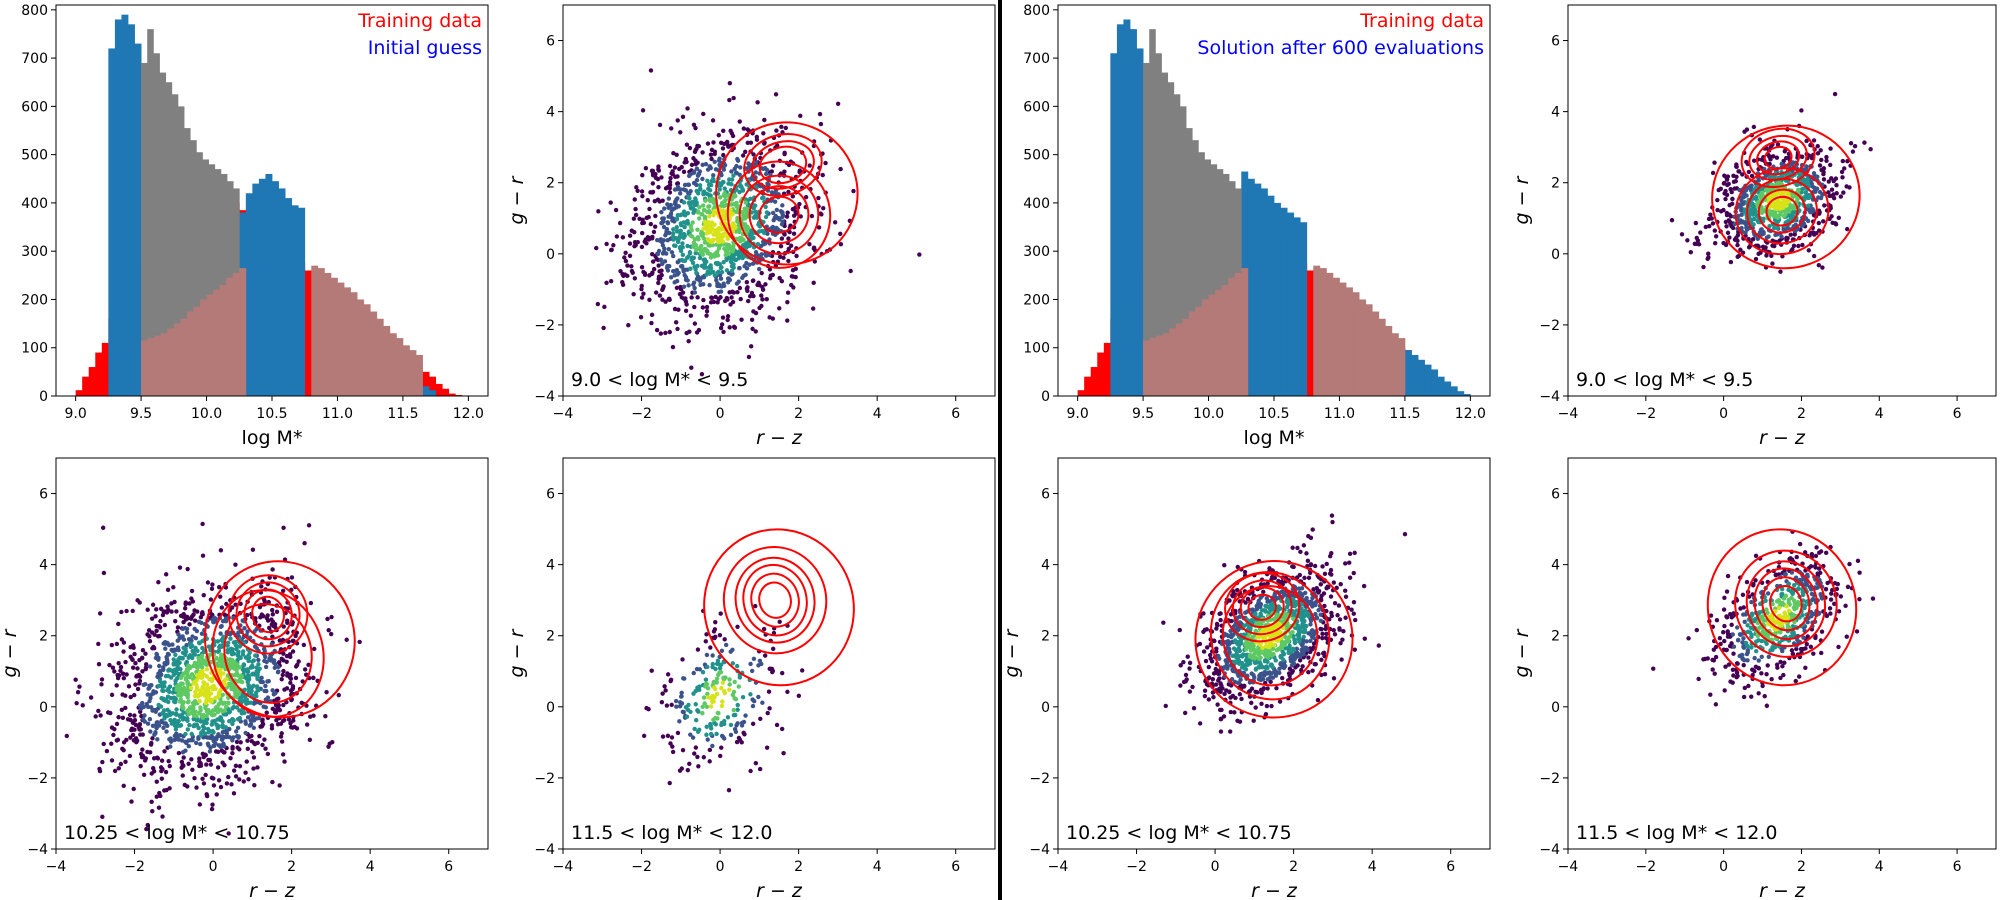 This screenshot has width=2000, height=900. I want to click on y-axis-label: g − r, so click(1522, 199).